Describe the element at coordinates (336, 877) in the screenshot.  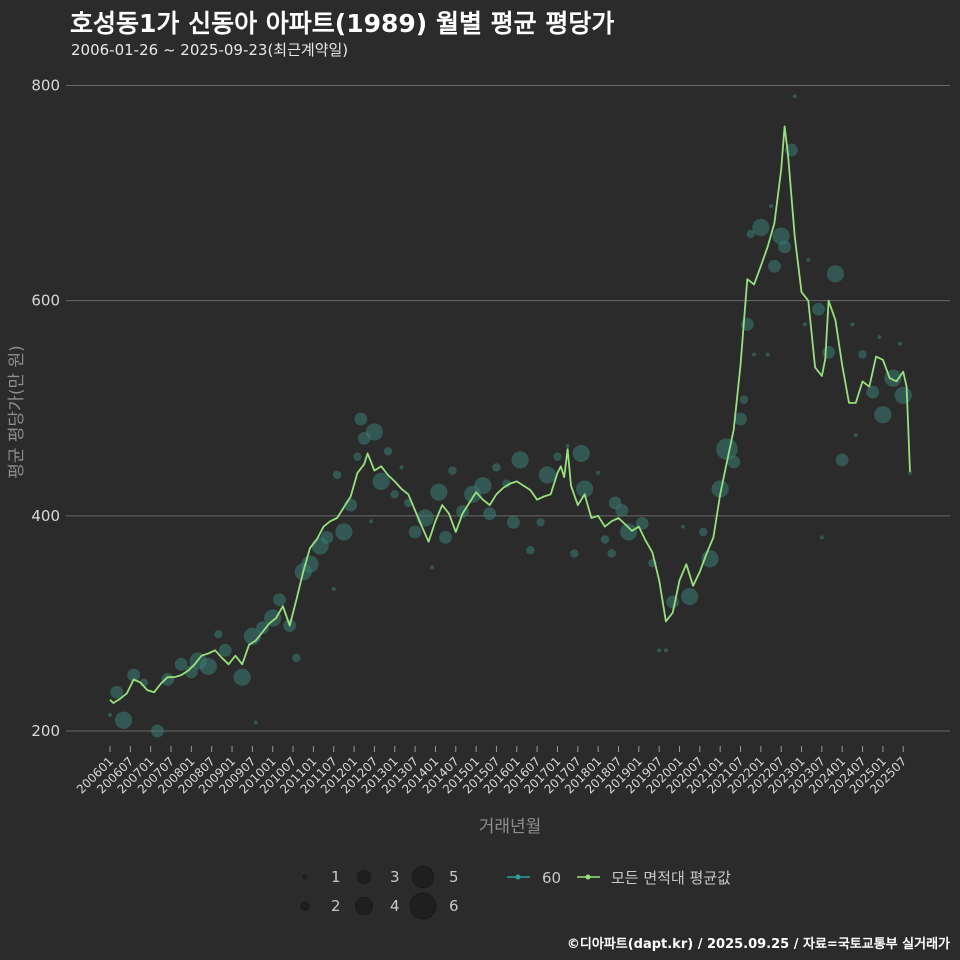
I see `size-legend-label: 1` at that location.